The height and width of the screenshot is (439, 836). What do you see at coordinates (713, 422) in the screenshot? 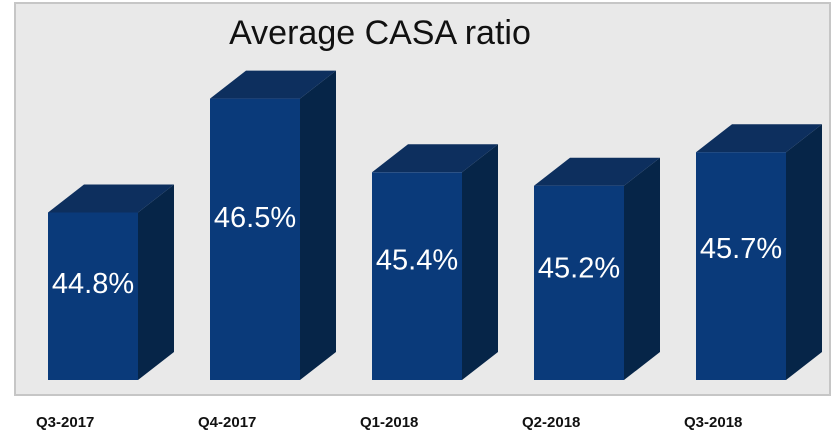
I see `category-label: Q3-2018` at bounding box center [713, 422].